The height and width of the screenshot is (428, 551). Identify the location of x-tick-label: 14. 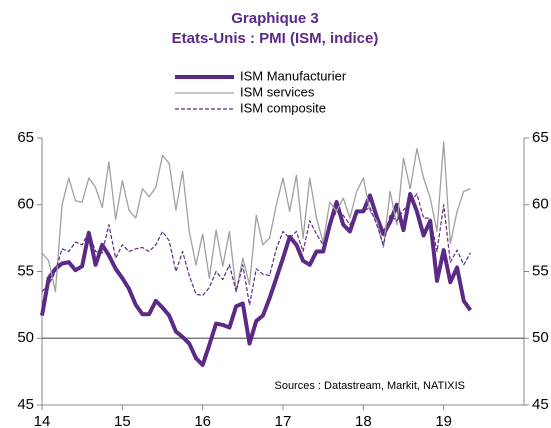
(42, 420).